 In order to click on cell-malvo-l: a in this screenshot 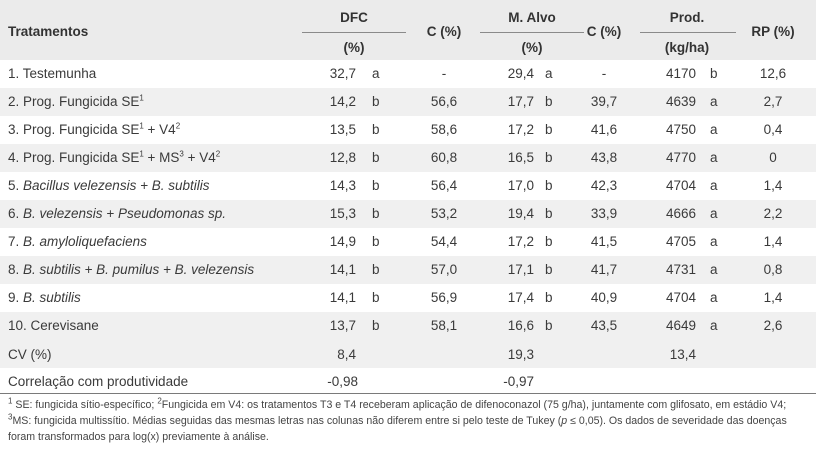, I will do `click(549, 73)`.